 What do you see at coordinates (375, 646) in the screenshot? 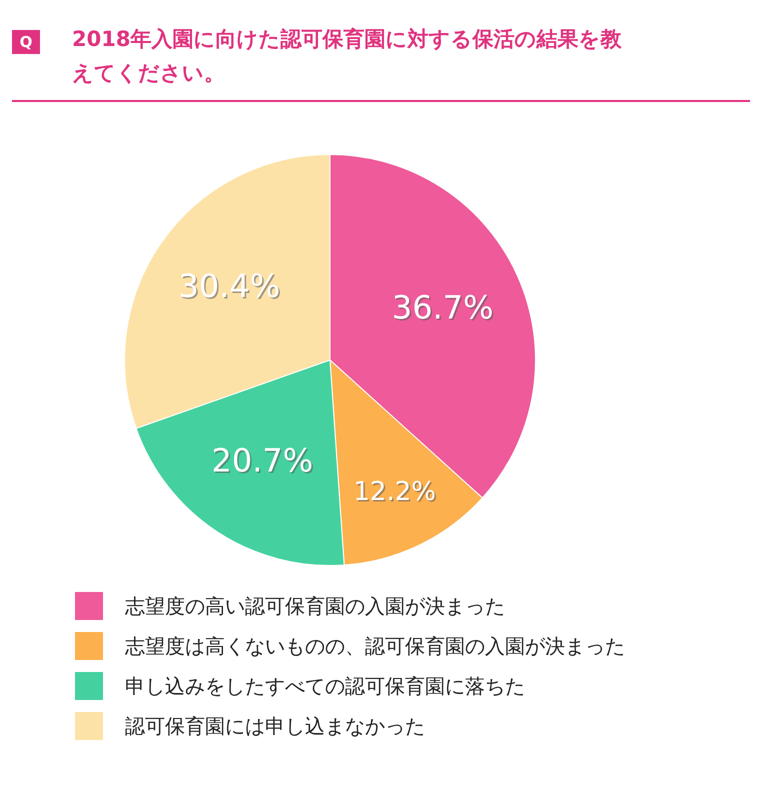
I see `legend-label: 志望度は高くないものの、認可保育園の入園が決まった` at bounding box center [375, 646].